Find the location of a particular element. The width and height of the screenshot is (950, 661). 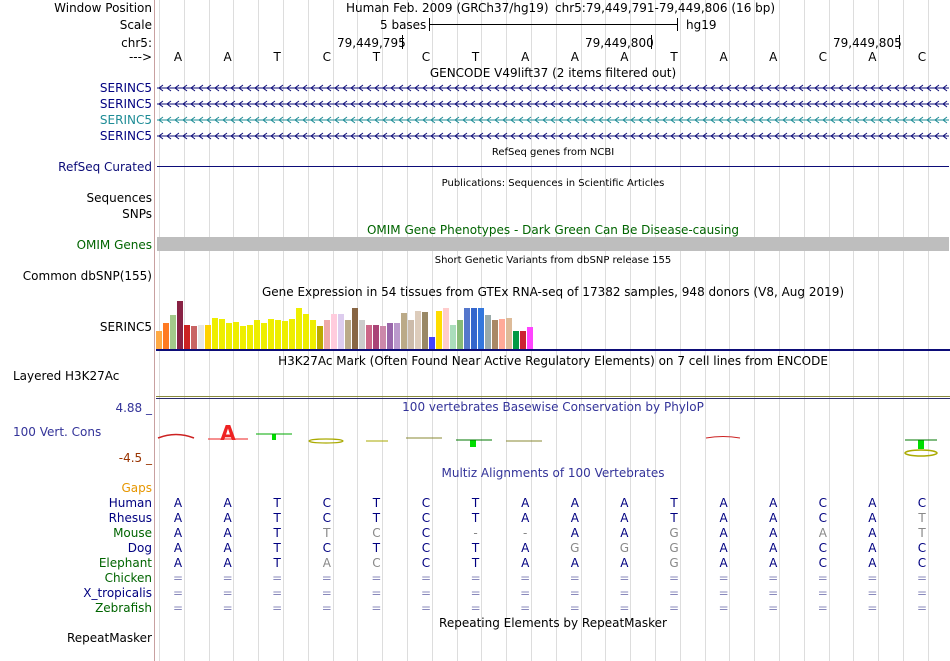

species-label-chicken: Chicken is located at coordinates (128, 578).